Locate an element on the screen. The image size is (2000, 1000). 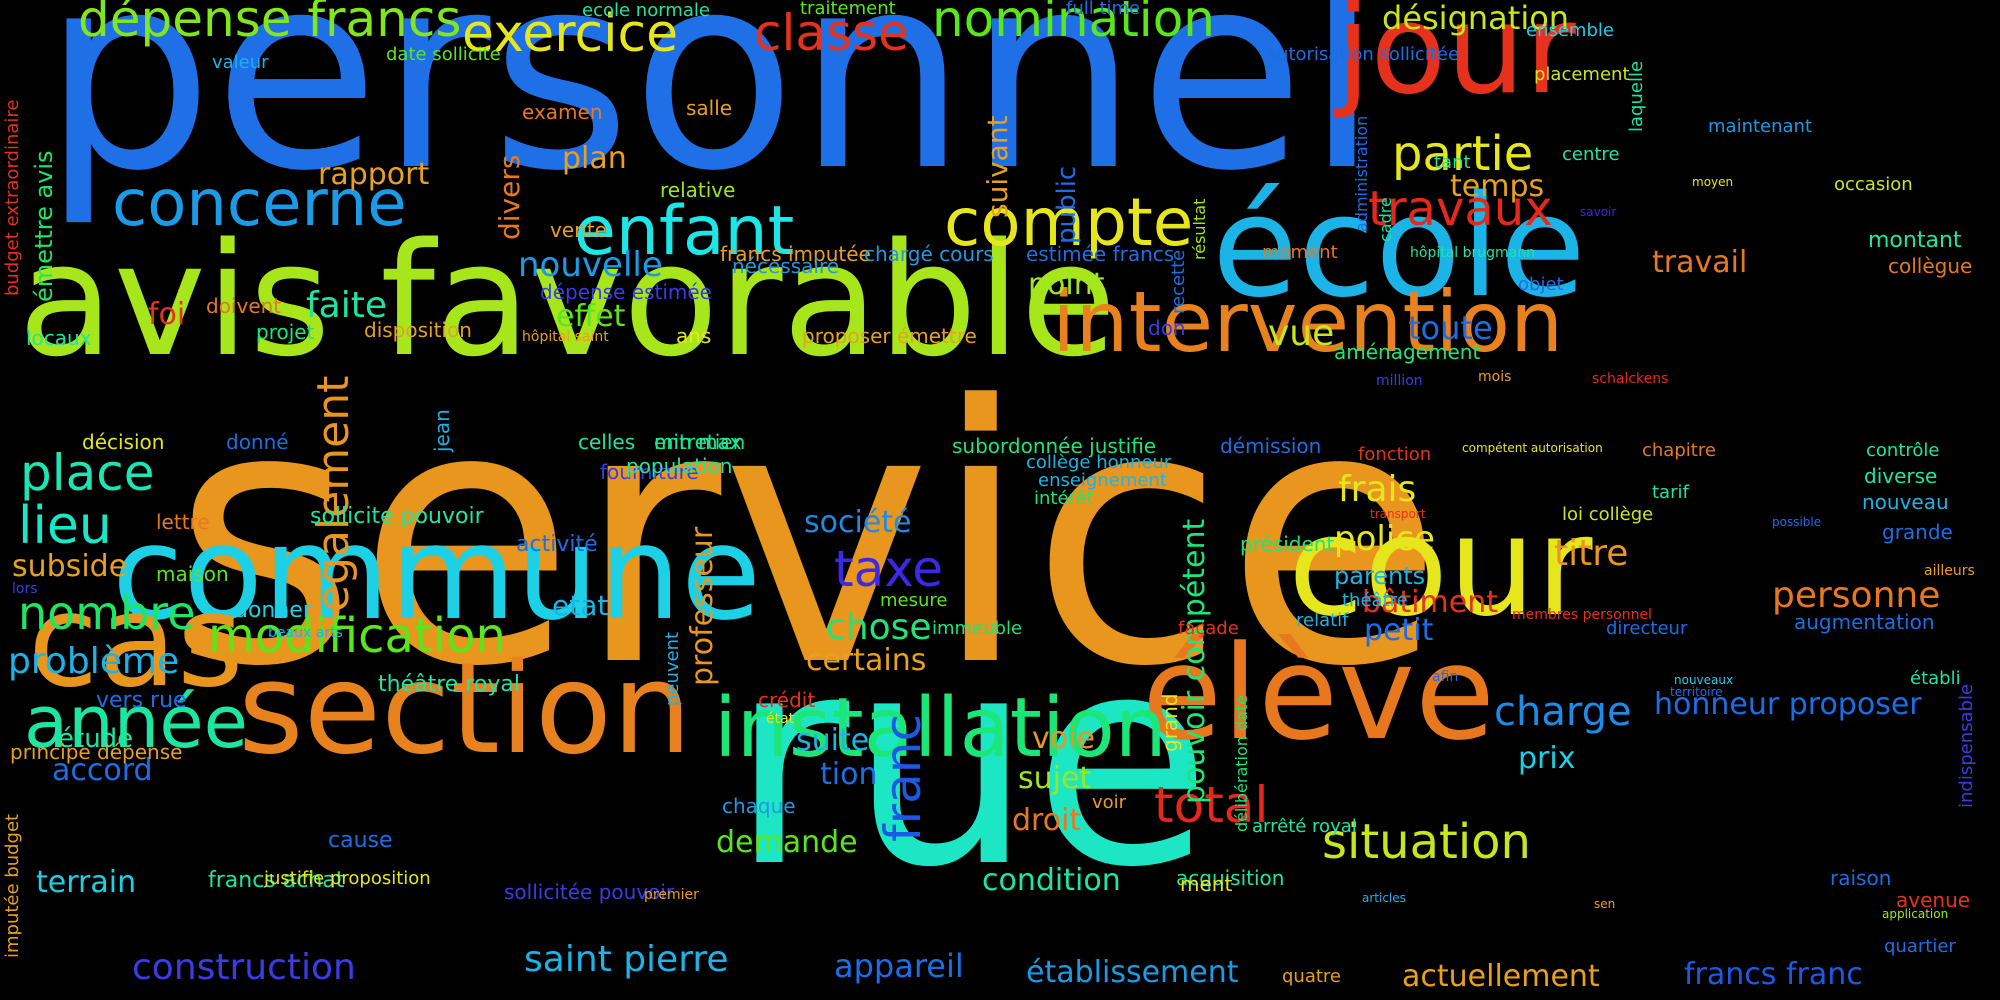
word-cloud-word: partie is located at coordinates (1463, 154).